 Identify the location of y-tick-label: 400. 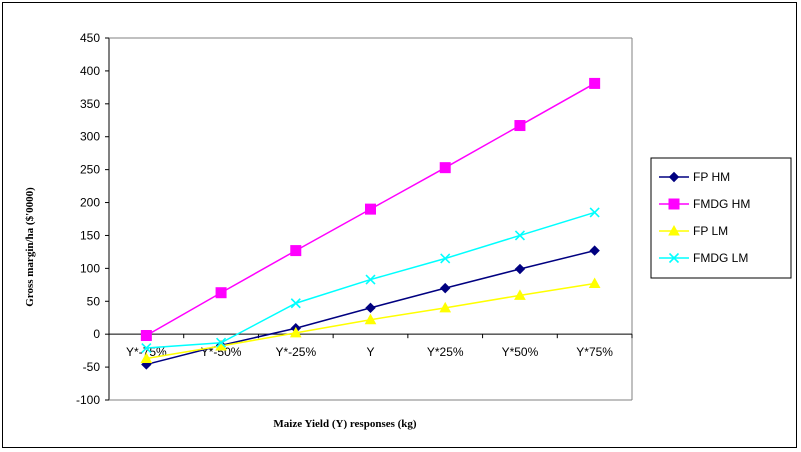
(90, 71).